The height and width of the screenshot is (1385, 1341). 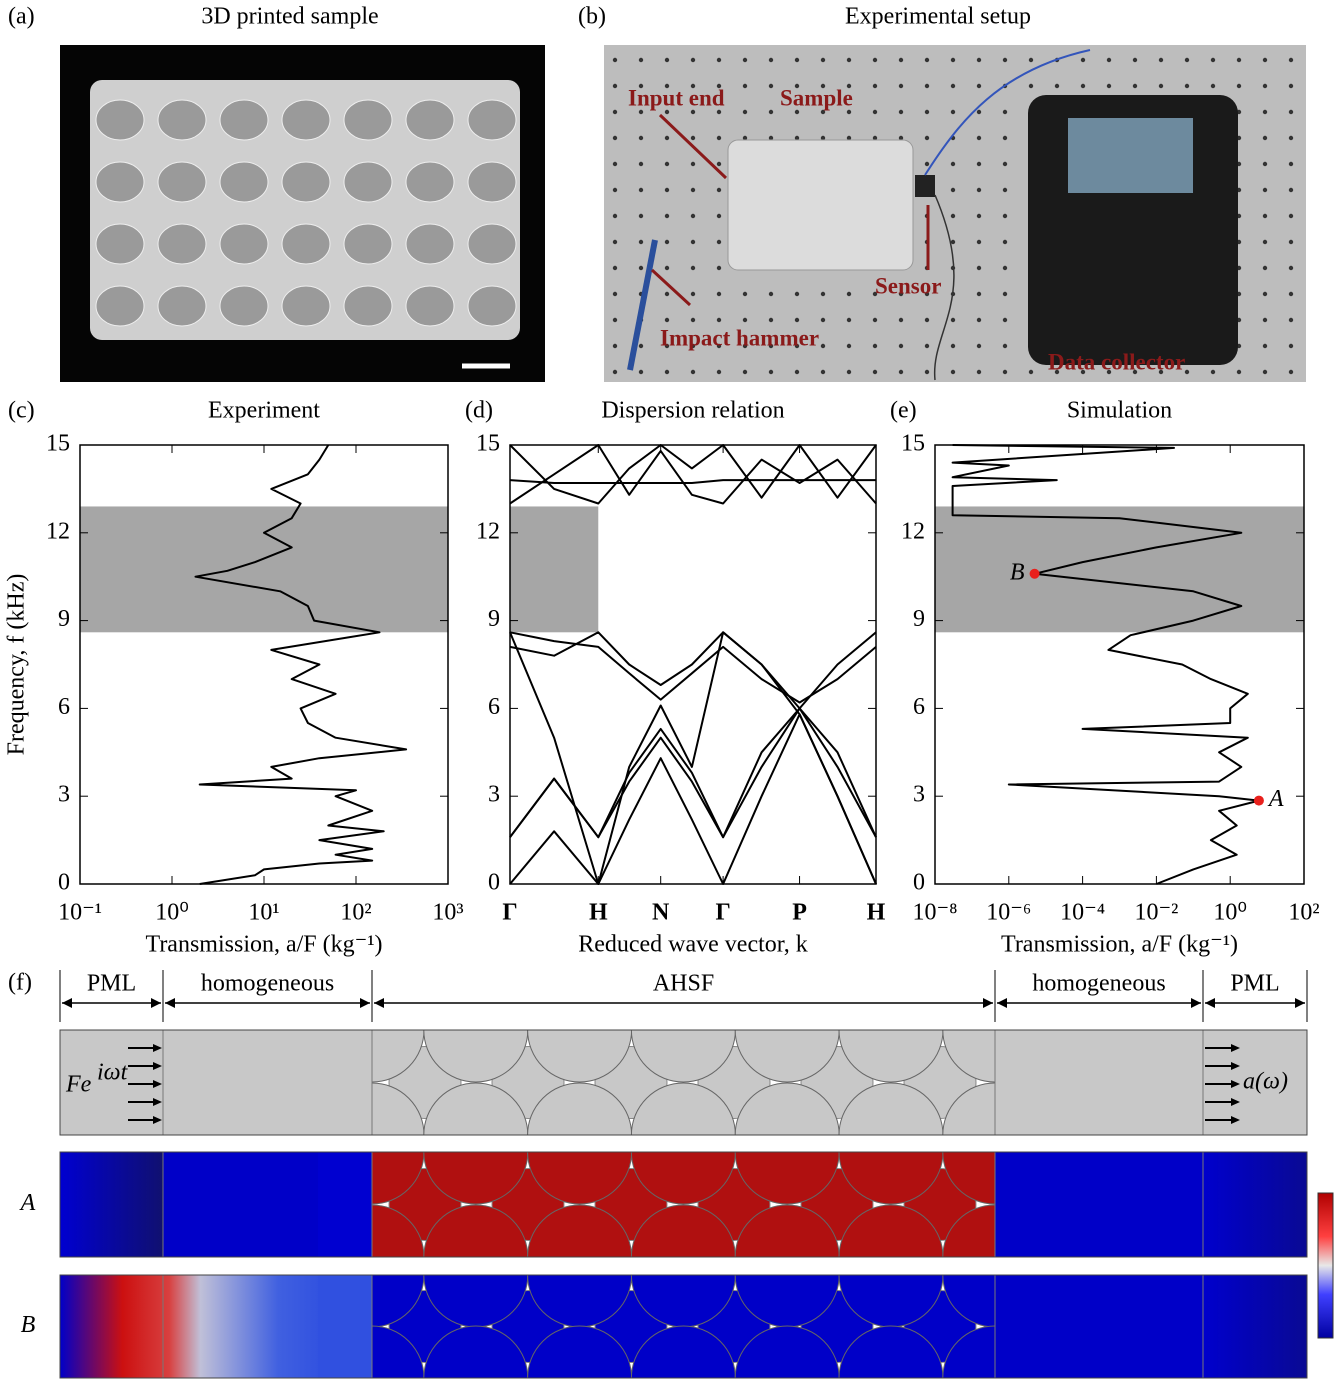 I want to click on x-tick-label: Γ, so click(x=722, y=913).